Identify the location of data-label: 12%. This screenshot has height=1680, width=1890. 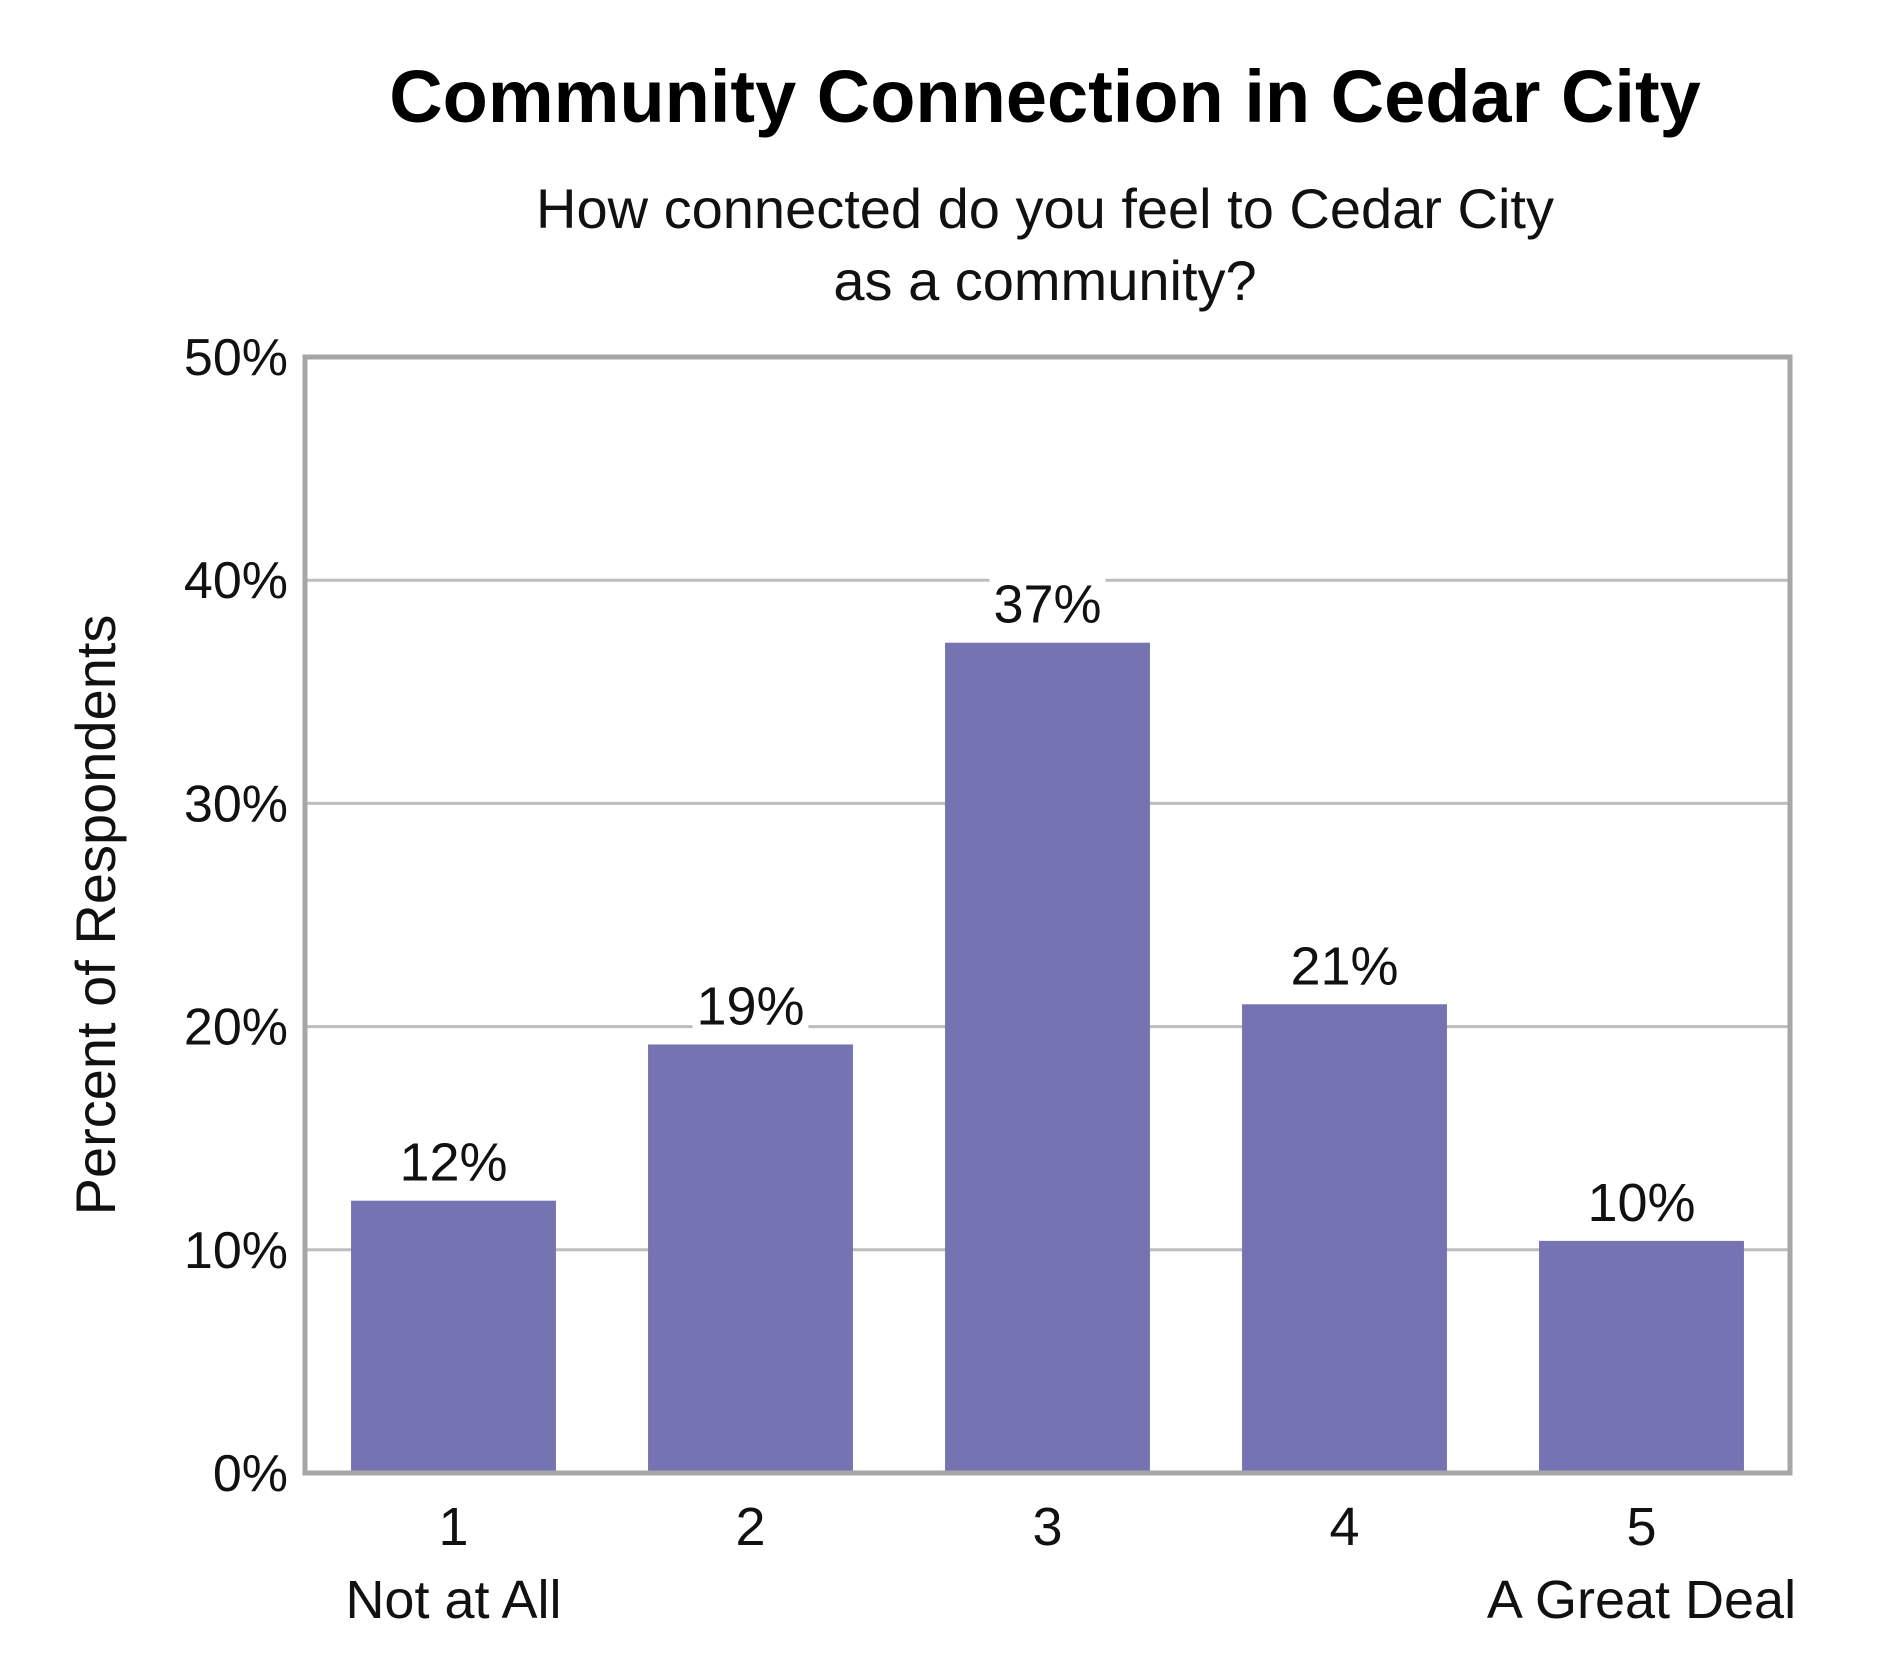
(453, 1163).